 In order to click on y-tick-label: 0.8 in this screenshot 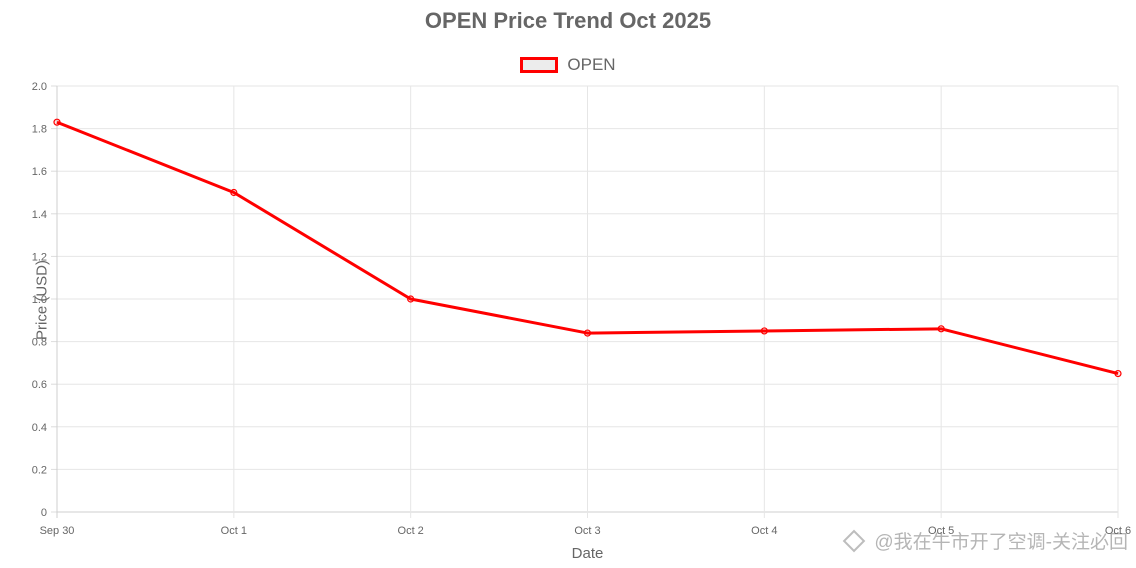, I will do `click(39, 343)`.